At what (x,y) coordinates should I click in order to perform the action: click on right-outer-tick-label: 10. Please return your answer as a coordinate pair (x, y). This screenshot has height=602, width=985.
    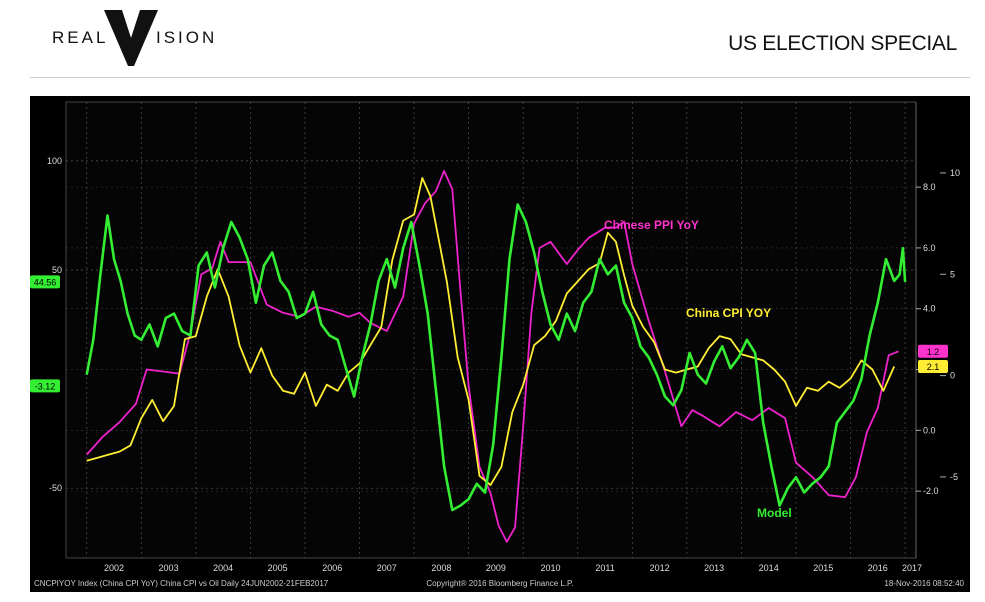
    Looking at the image, I should click on (955, 173).